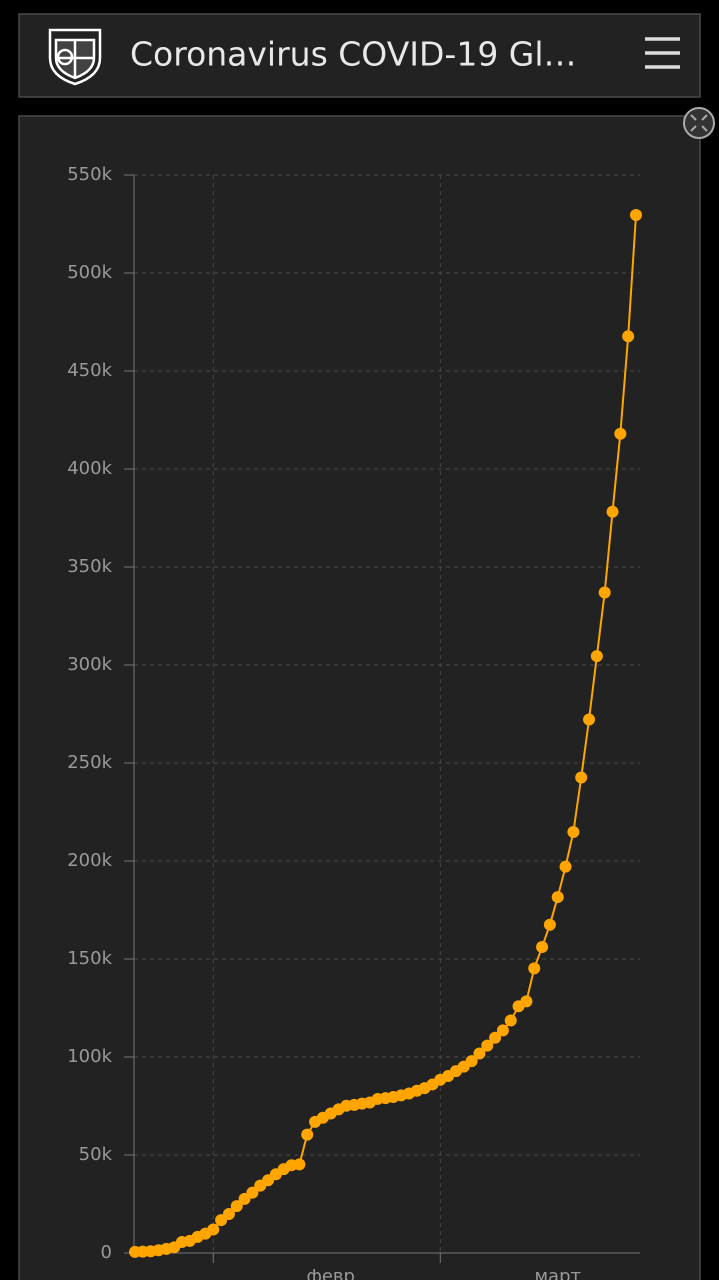 The image size is (719, 1280). What do you see at coordinates (89, 1056) in the screenshot?
I see `y-tick-label: 100k` at bounding box center [89, 1056].